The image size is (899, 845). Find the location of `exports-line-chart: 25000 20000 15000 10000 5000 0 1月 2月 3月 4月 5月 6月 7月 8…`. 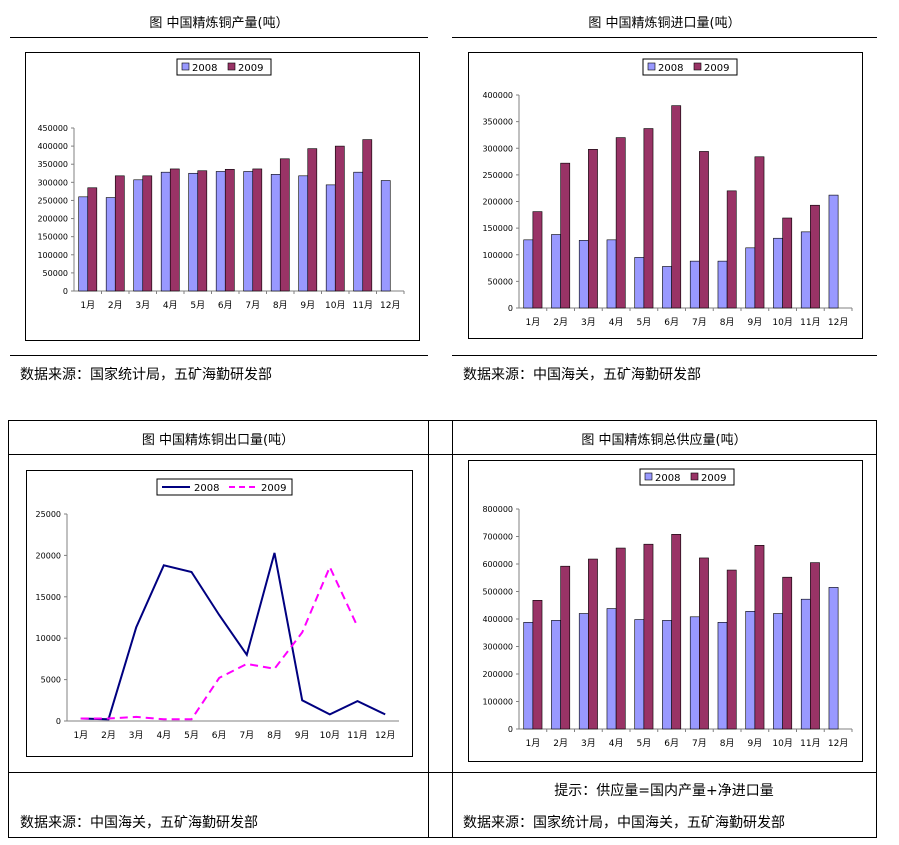

exports-line-chart: 25000 20000 15000 10000 5000 0 1月 2月 3月 4月 5月 6月 7月 8… is located at coordinates (217, 609).